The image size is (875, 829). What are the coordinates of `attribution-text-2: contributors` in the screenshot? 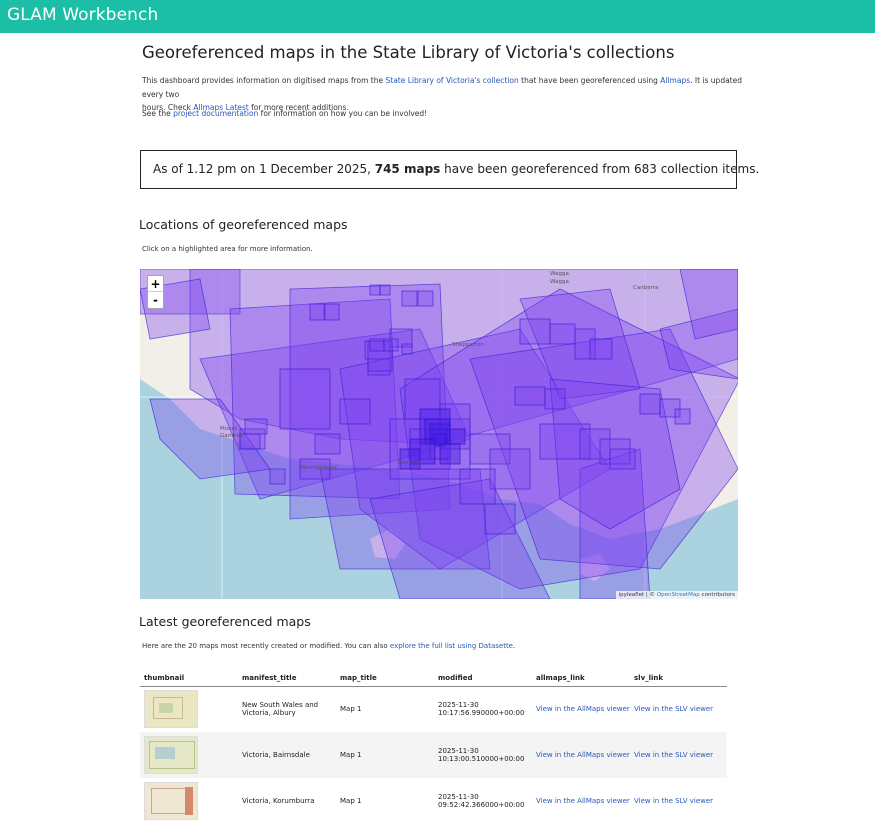 It's located at (717, 595).